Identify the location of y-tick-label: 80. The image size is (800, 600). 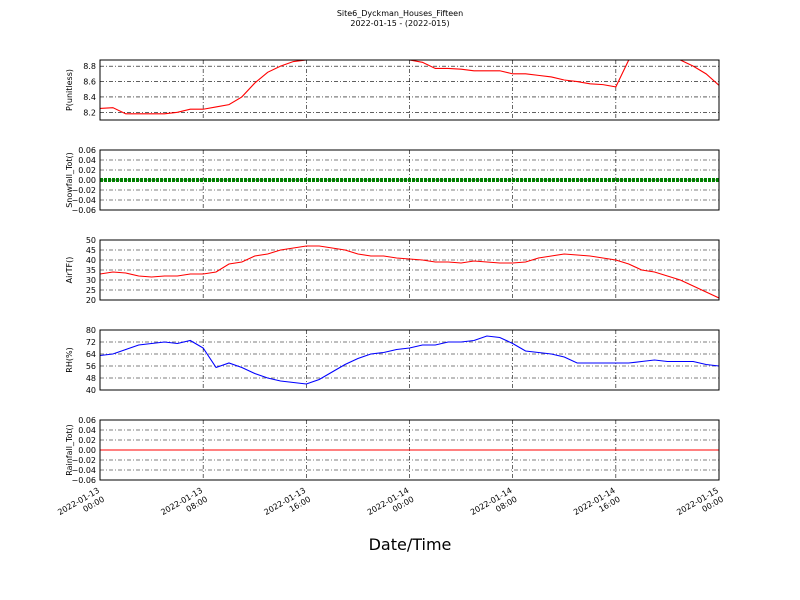
(91, 330).